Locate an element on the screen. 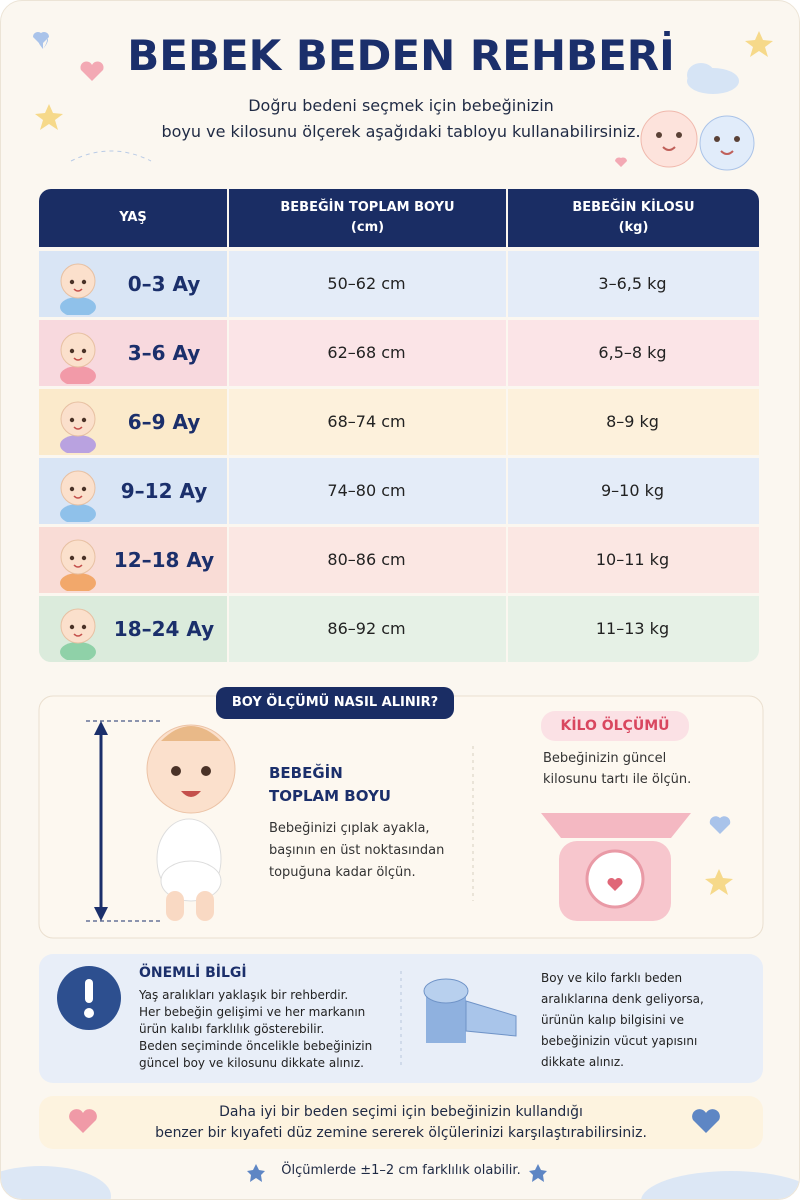  age-range: 0–3 Ay is located at coordinates (164, 284).